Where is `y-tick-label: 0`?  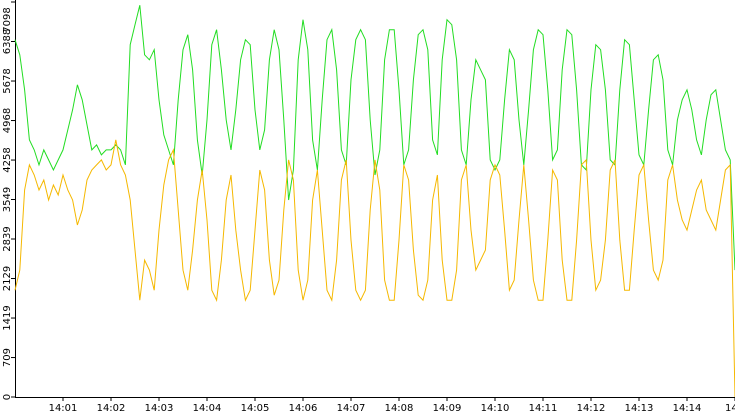
y-tick-label: 0 is located at coordinates (7, 397).